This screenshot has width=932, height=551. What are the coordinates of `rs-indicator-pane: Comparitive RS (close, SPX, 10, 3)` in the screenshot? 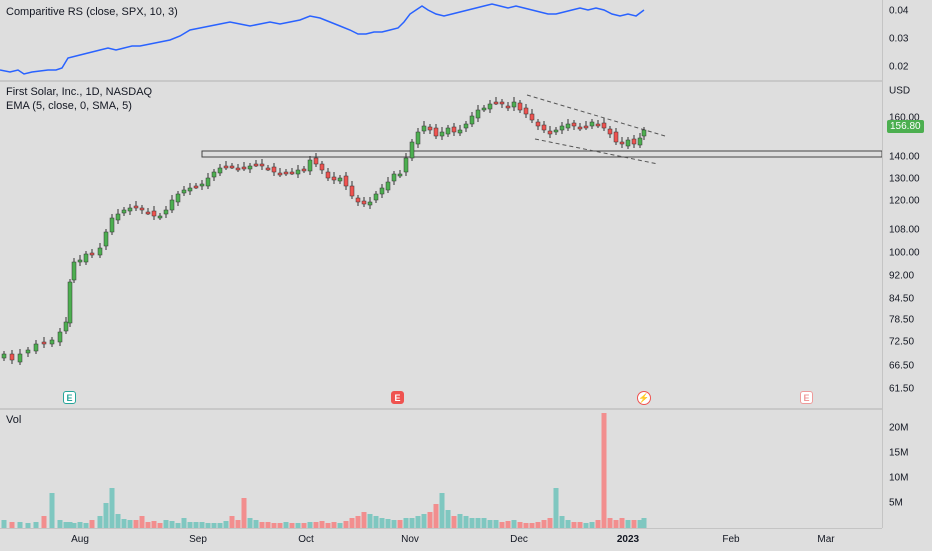 It's located at (441, 40).